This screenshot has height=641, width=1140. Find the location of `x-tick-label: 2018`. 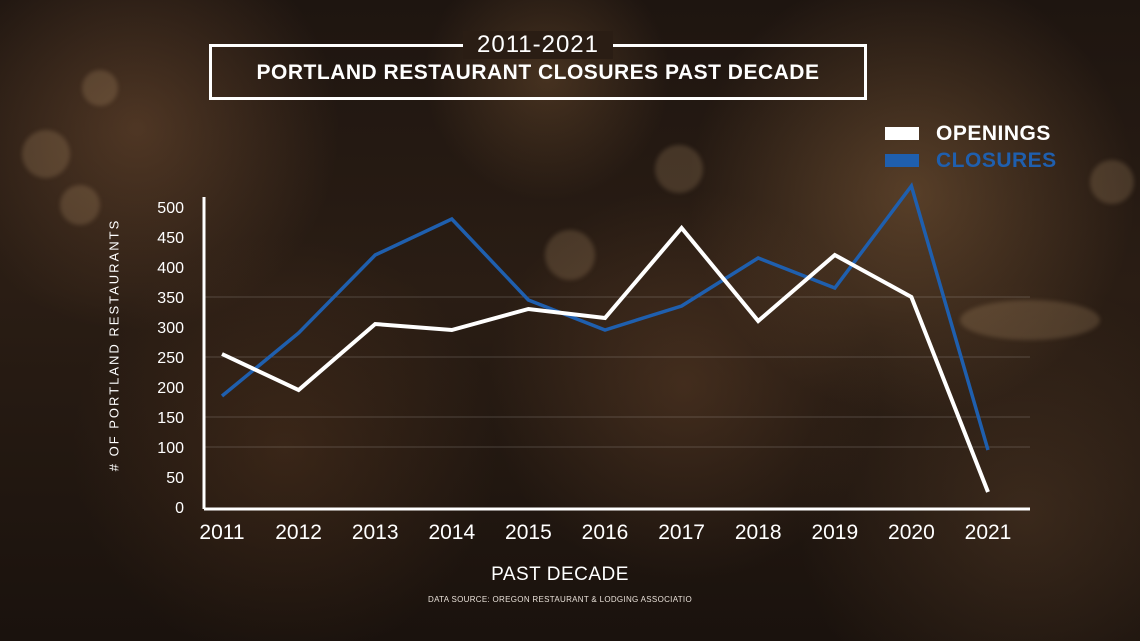

x-tick-label: 2018 is located at coordinates (758, 532).